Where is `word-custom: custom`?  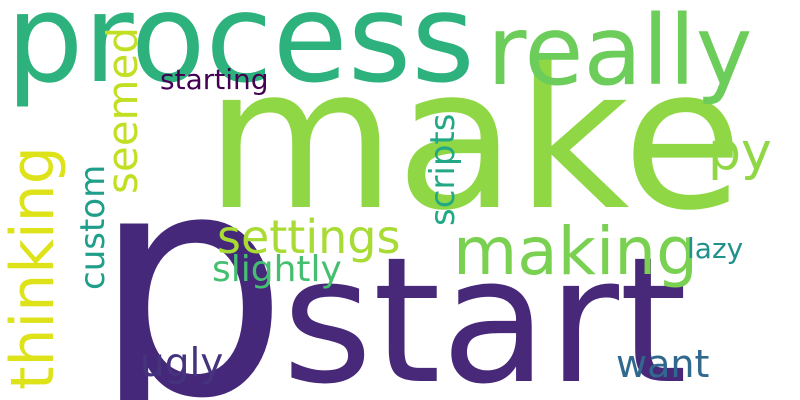 word-custom: custom is located at coordinates (93, 227).